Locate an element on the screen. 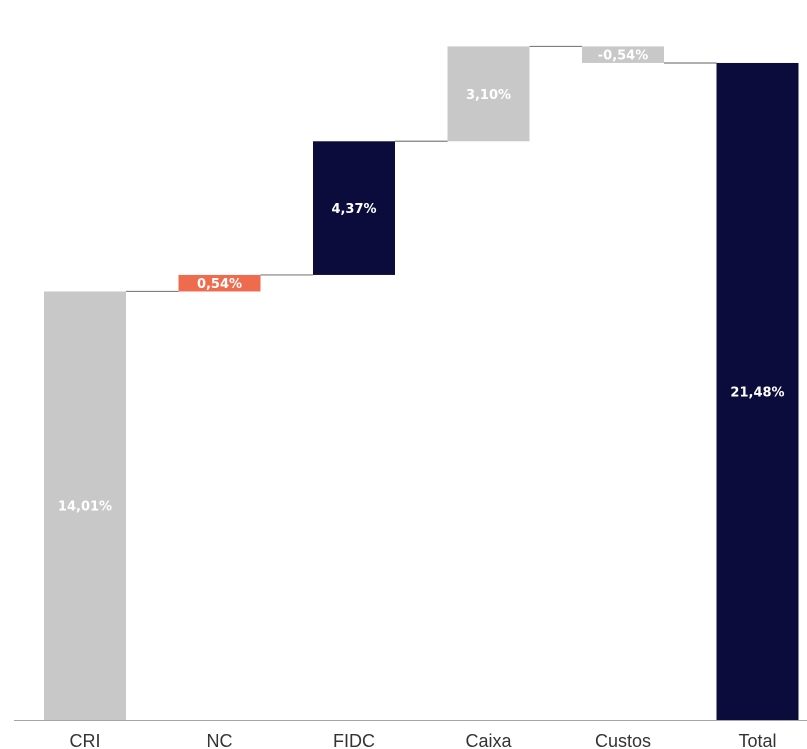 Image resolution: width=807 pixels, height=749 pixels. data-label-cri: 14,01% is located at coordinates (85, 507).